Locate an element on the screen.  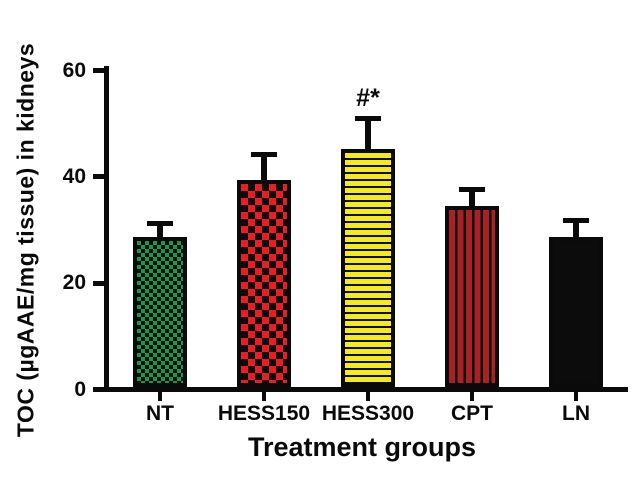
y-tick-label: 0 is located at coordinates (80, 389).